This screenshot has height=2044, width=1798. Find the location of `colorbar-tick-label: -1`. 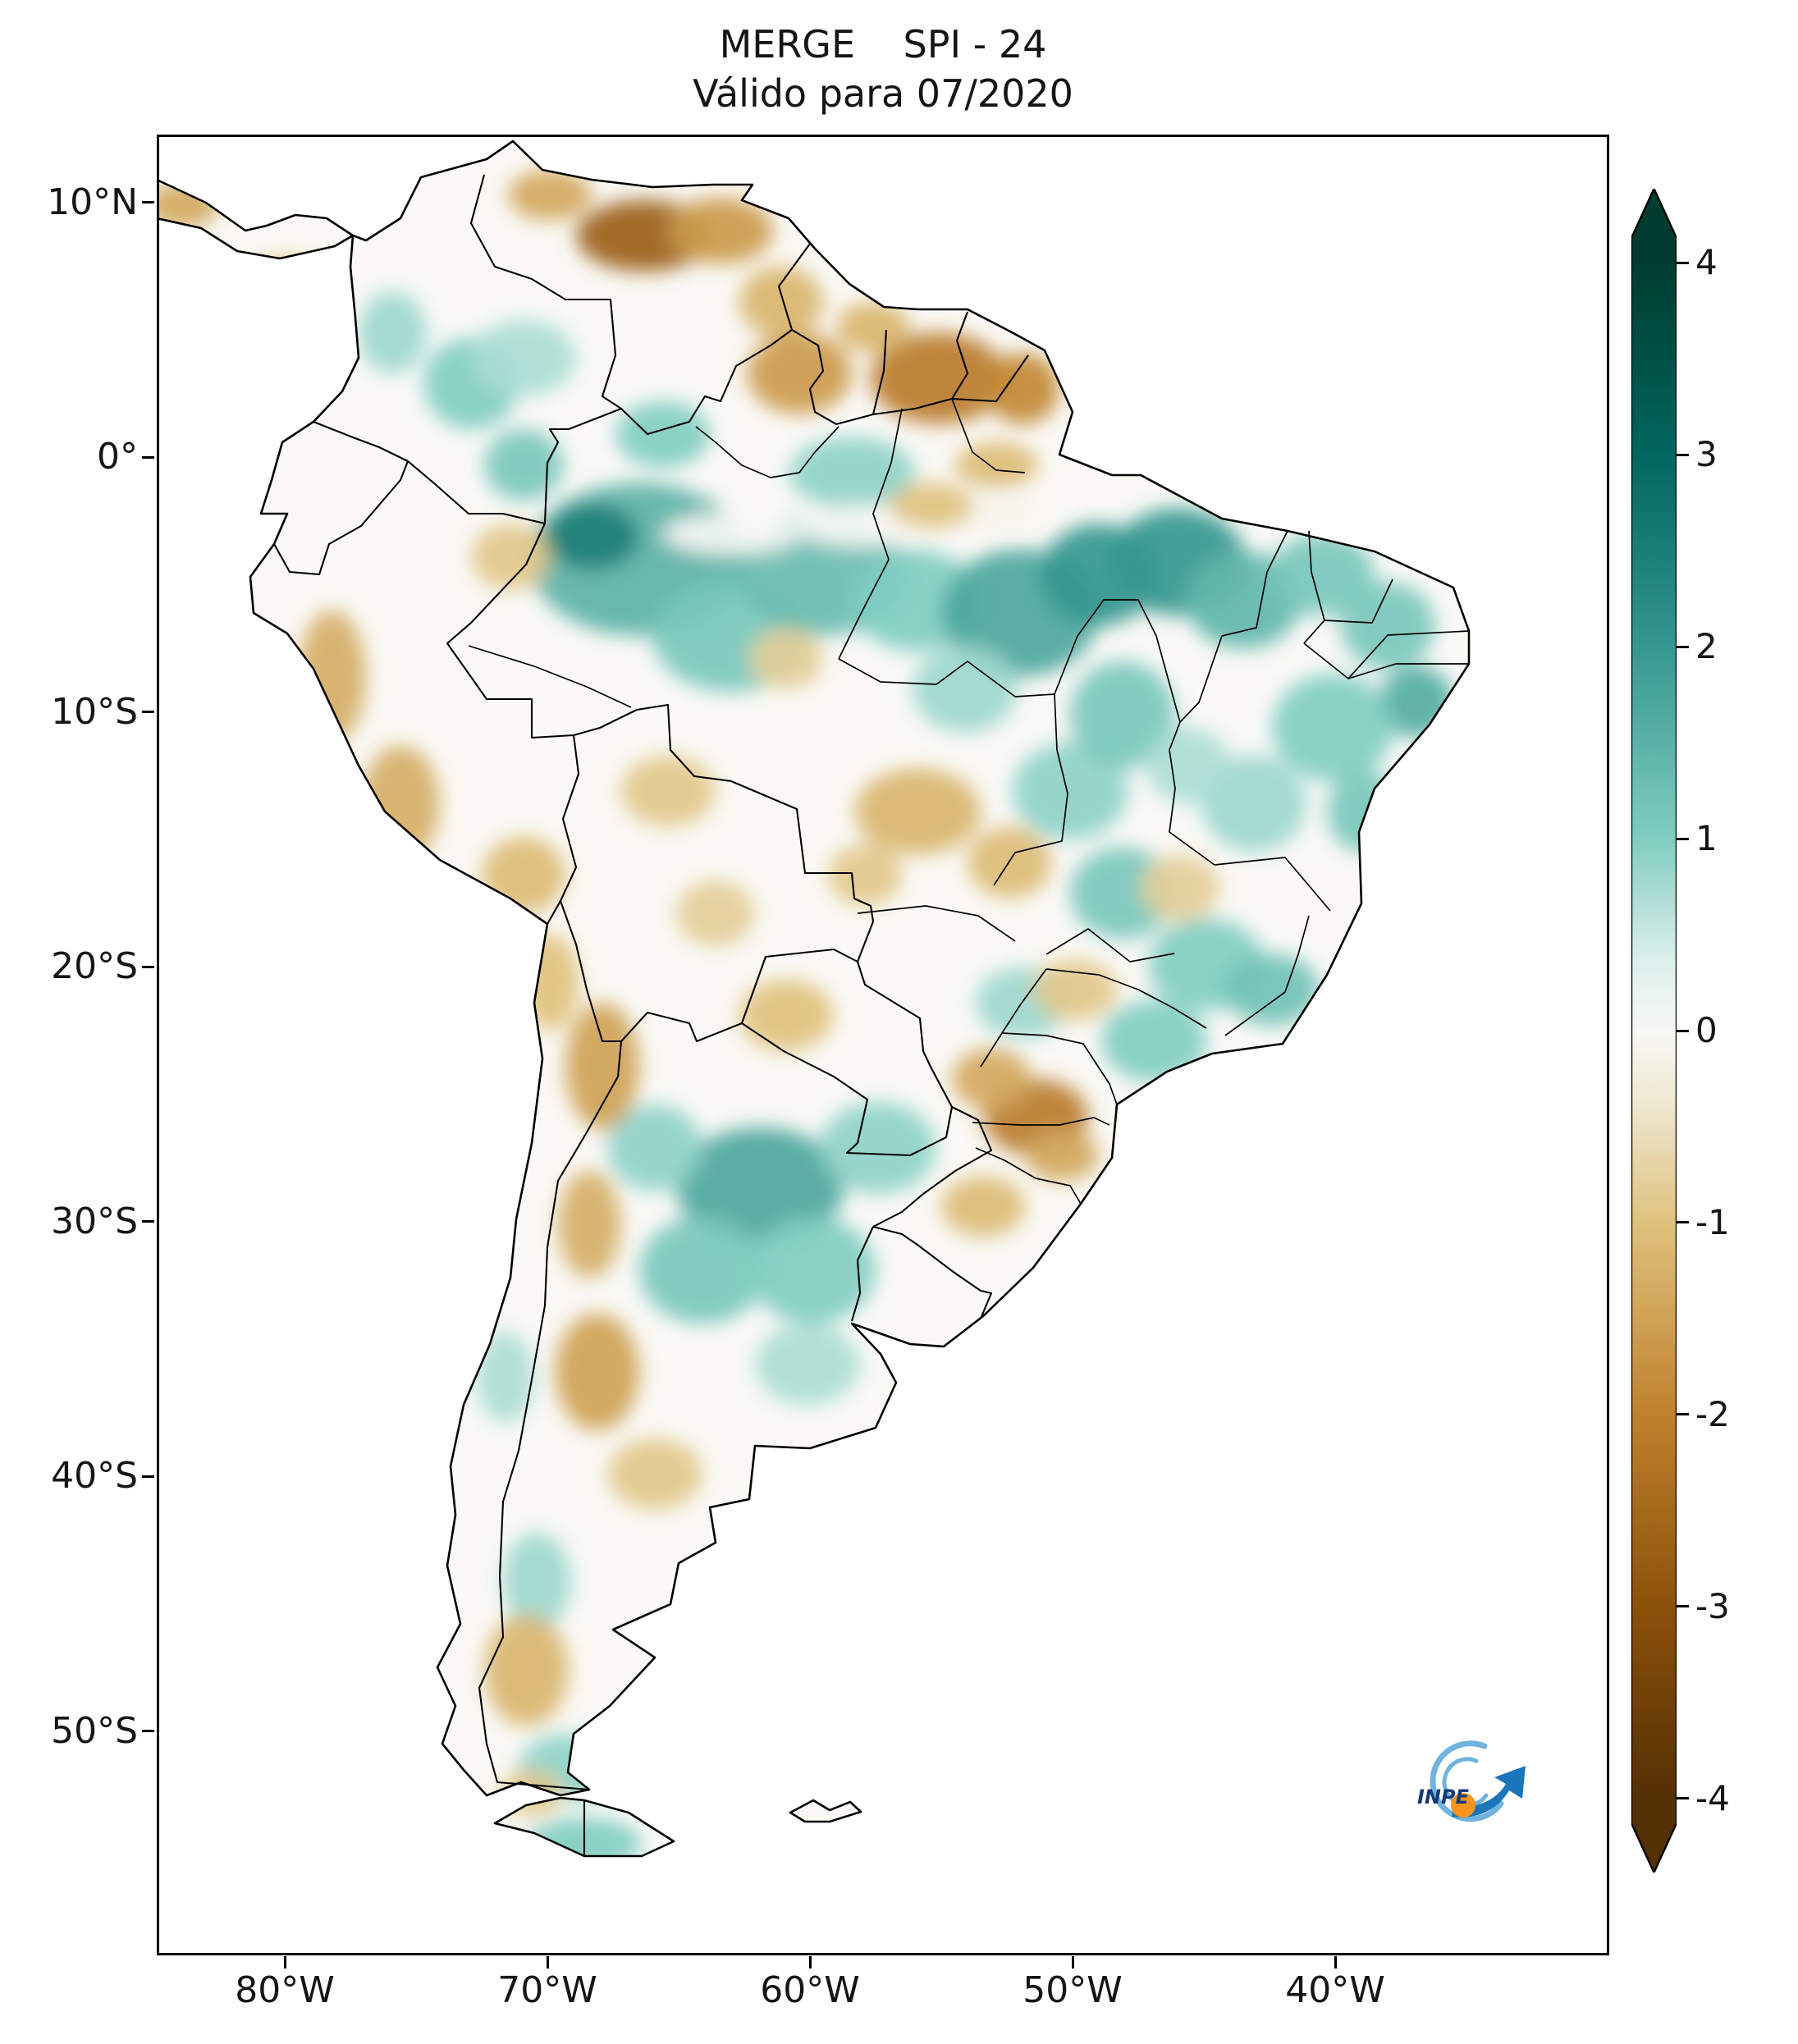

colorbar-tick-label: -1 is located at coordinates (1713, 1221).